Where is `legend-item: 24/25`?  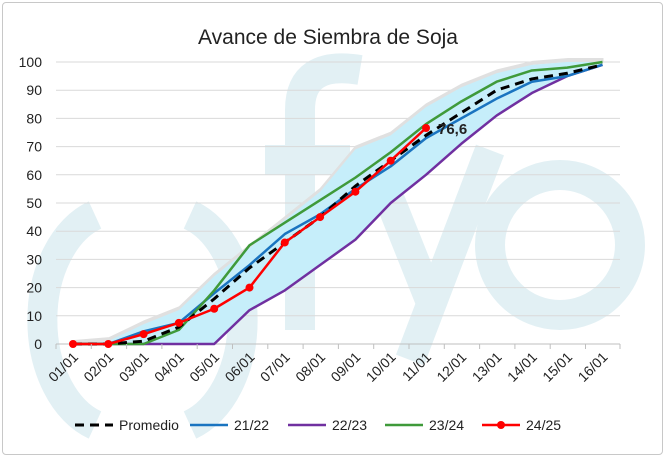
legend-item: 24/25 is located at coordinates (521, 425).